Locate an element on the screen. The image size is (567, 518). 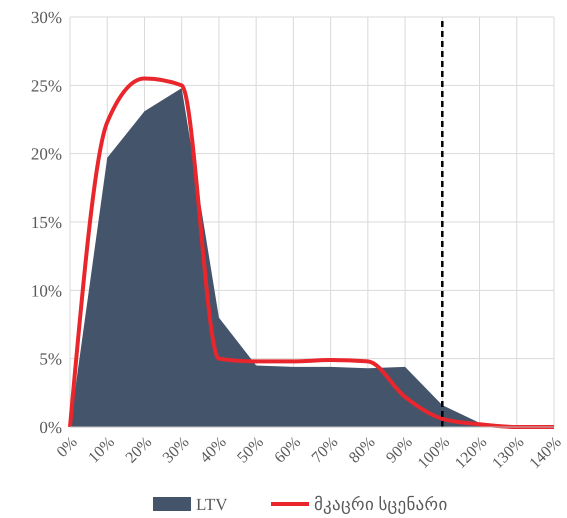
y-tick-label: 0% is located at coordinates (50, 427).